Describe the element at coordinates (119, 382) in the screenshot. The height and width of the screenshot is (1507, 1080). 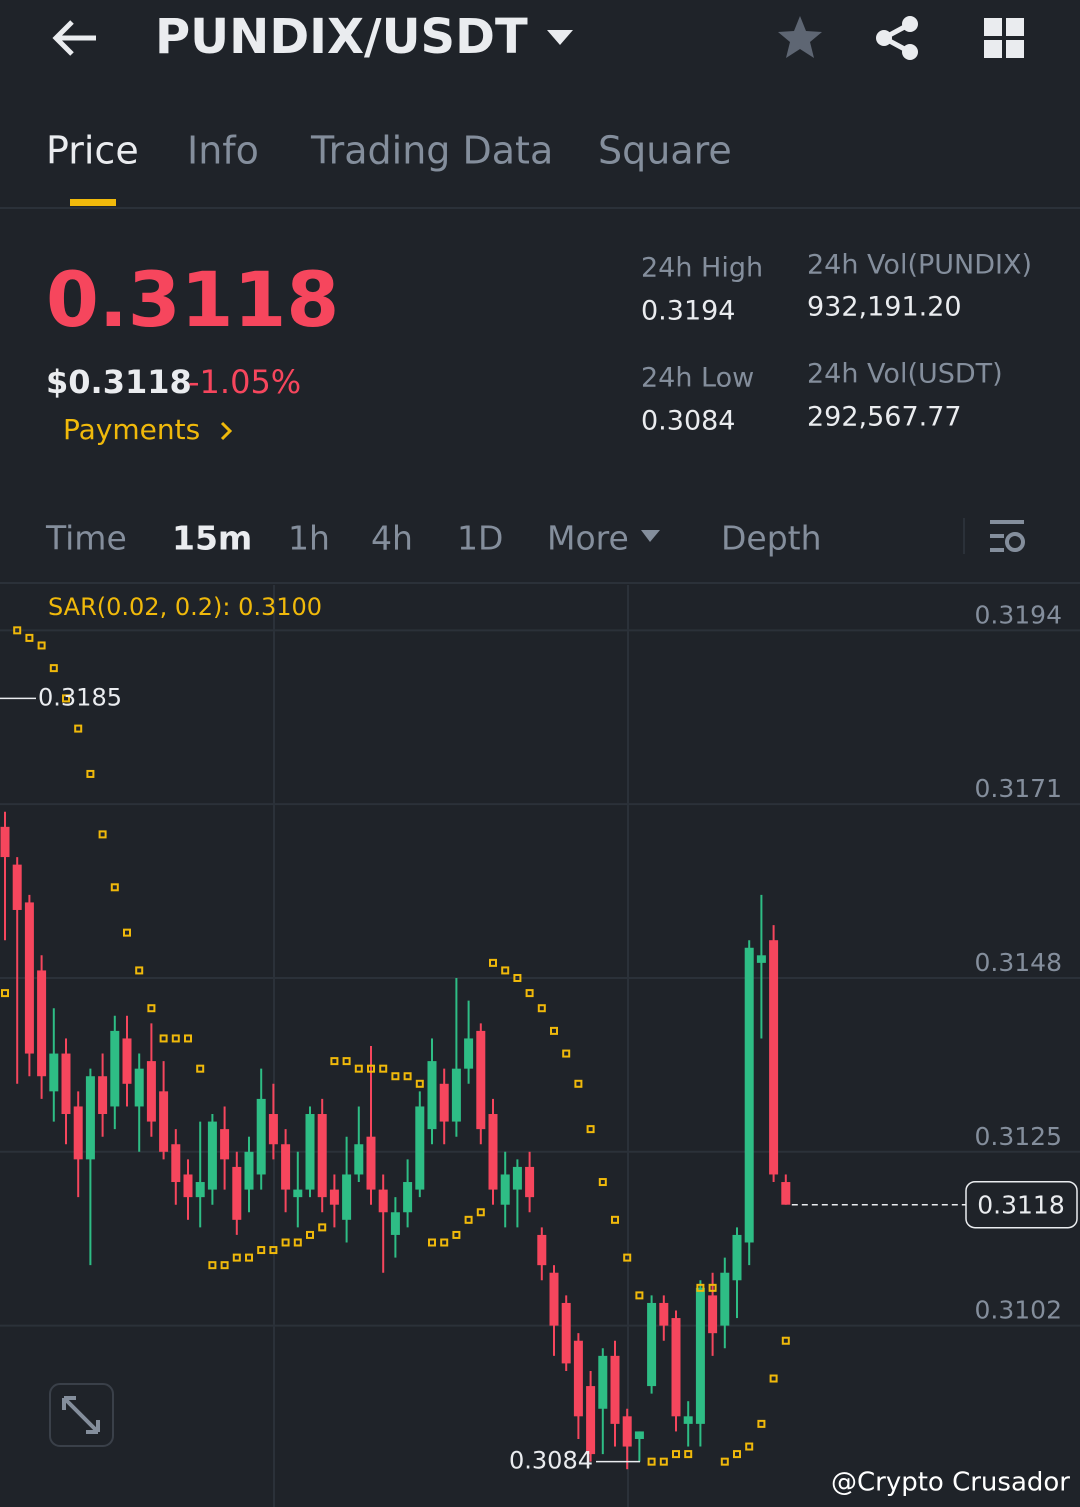
I see `usd-price: $0.3118` at that location.